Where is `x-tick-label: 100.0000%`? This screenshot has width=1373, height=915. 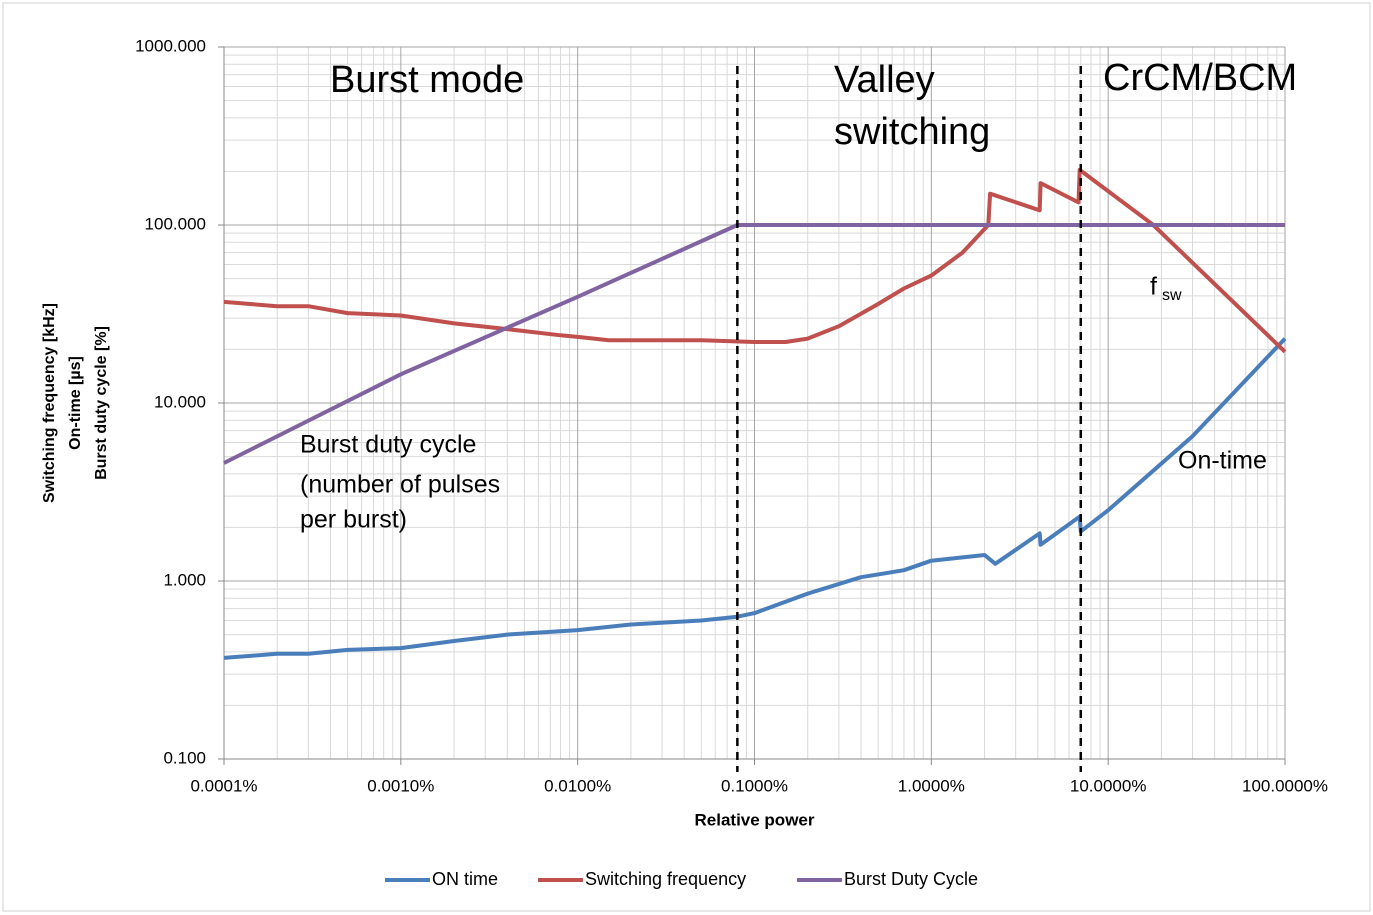 x-tick-label: 100.0000% is located at coordinates (1285, 785).